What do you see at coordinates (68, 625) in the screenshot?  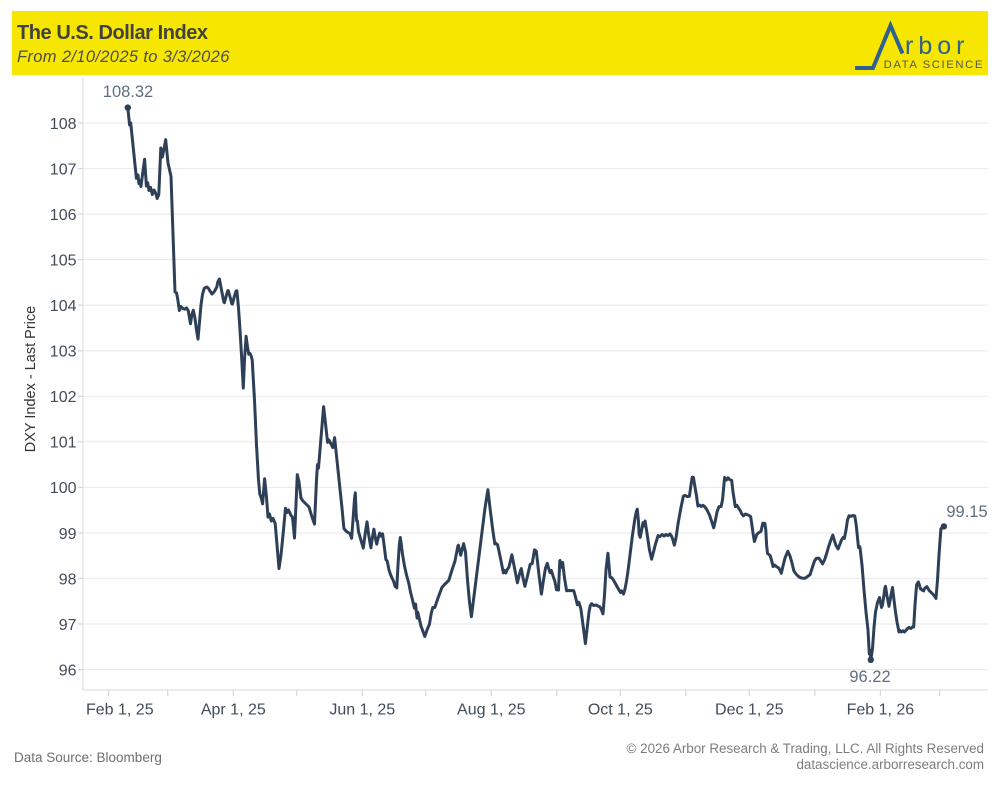 I see `svg-text: 97` at bounding box center [68, 625].